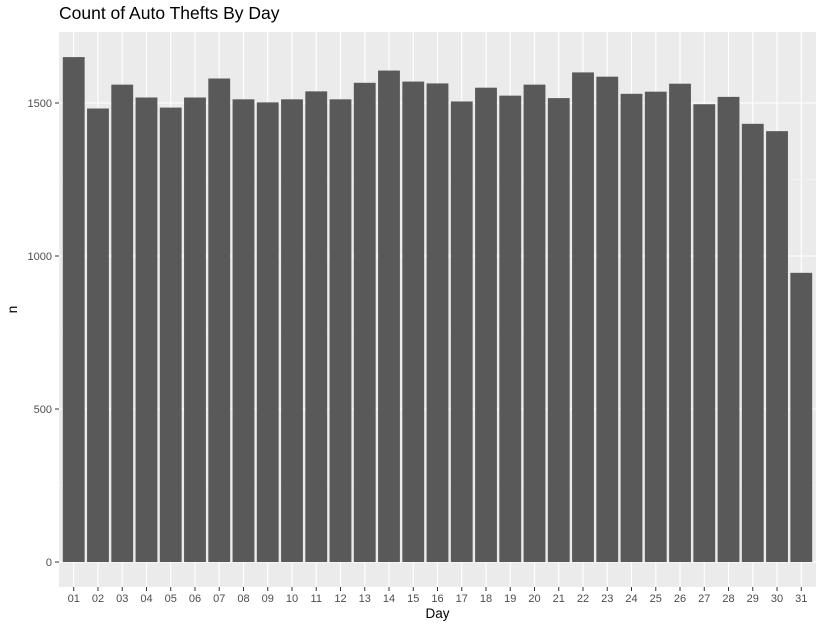 The height and width of the screenshot is (628, 824). What do you see at coordinates (43, 333) in the screenshot?
I see `y-axis: 0 500 1000 1500` at bounding box center [43, 333].